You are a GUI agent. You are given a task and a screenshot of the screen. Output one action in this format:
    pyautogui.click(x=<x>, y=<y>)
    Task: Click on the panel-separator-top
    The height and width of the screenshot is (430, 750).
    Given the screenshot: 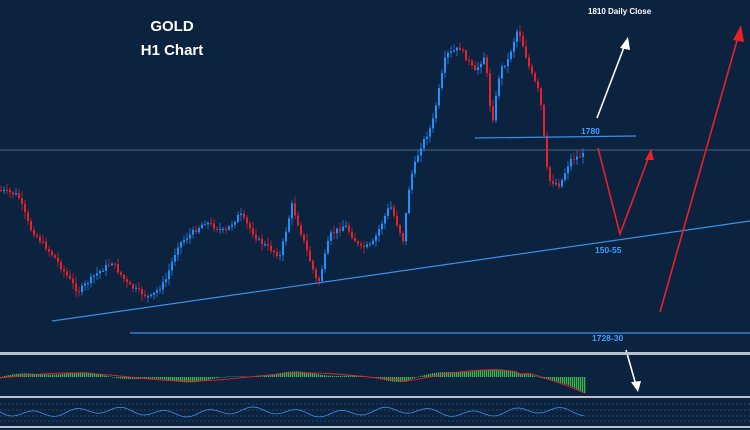 What is the action you would take?
    pyautogui.click(x=375, y=353)
    